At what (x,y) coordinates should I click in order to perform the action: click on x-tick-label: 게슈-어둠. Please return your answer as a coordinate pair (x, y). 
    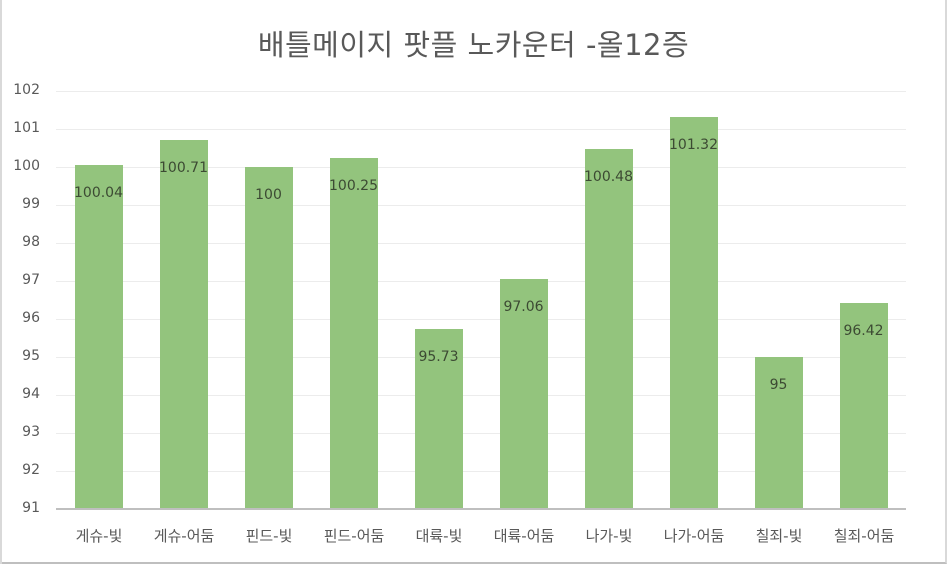
    Looking at the image, I should click on (184, 536).